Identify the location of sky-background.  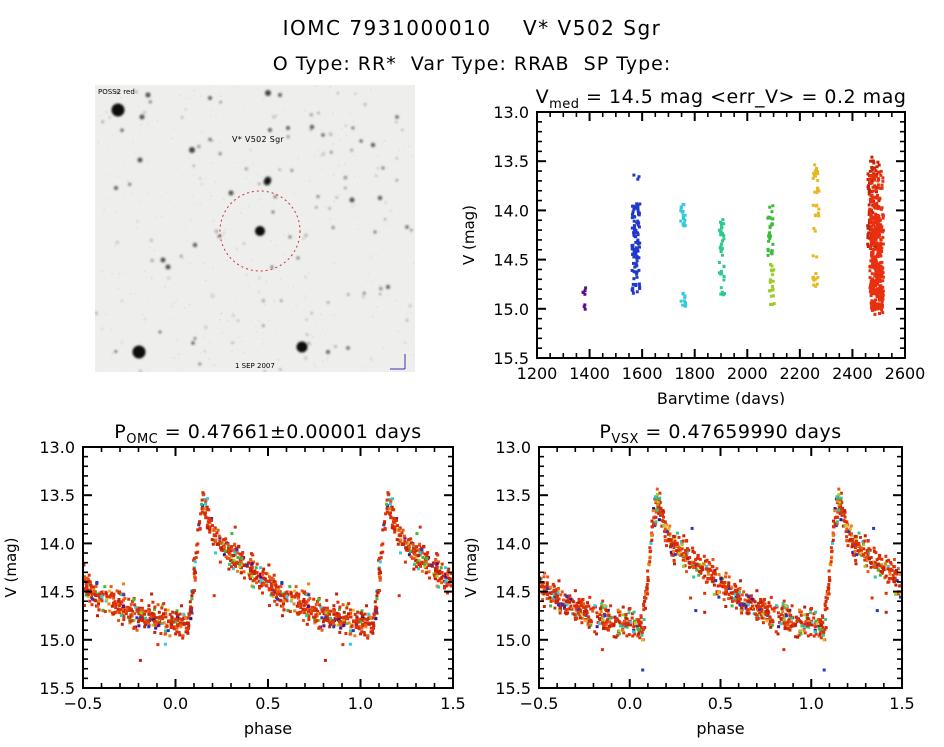
(255, 228).